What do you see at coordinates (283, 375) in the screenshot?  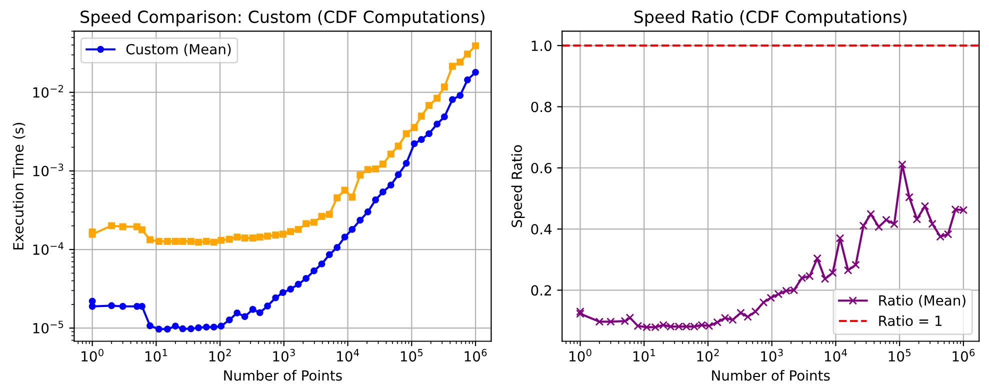 I see `x-axis-title: Number of Points` at bounding box center [283, 375].